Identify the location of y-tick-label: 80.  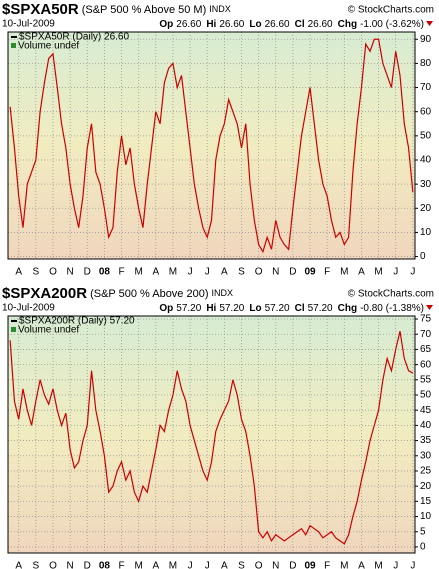
(426, 63).